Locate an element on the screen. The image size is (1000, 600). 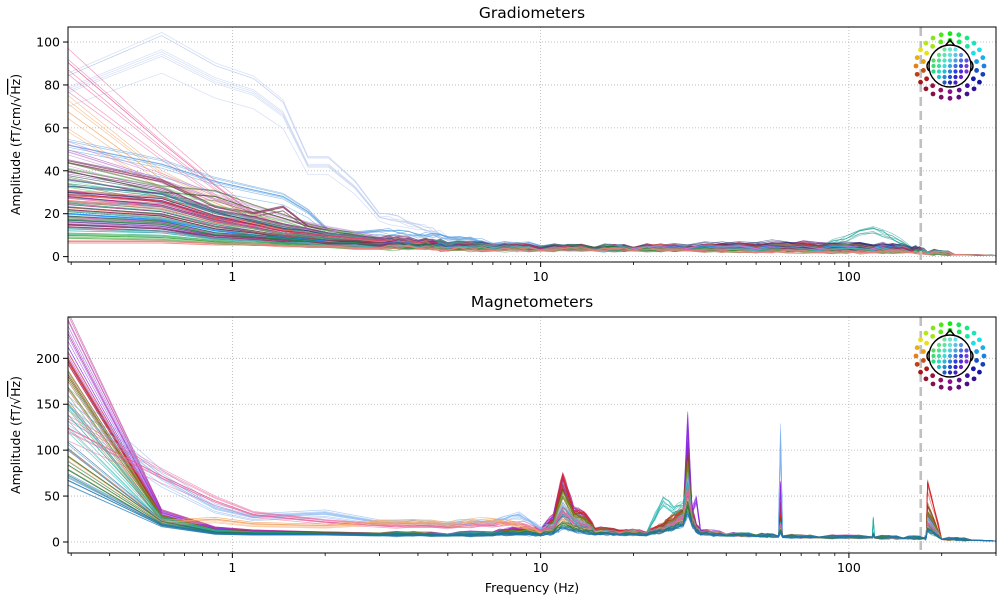
magnetometers-sensor-layout-inset is located at coordinates (950, 356).